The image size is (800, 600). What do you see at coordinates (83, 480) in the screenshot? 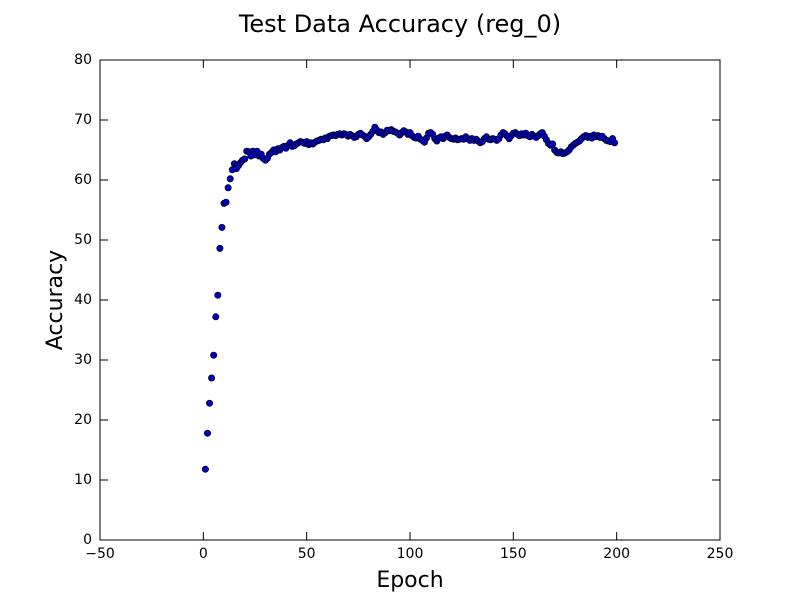
I see `y-tick-label: 10` at bounding box center [83, 480].